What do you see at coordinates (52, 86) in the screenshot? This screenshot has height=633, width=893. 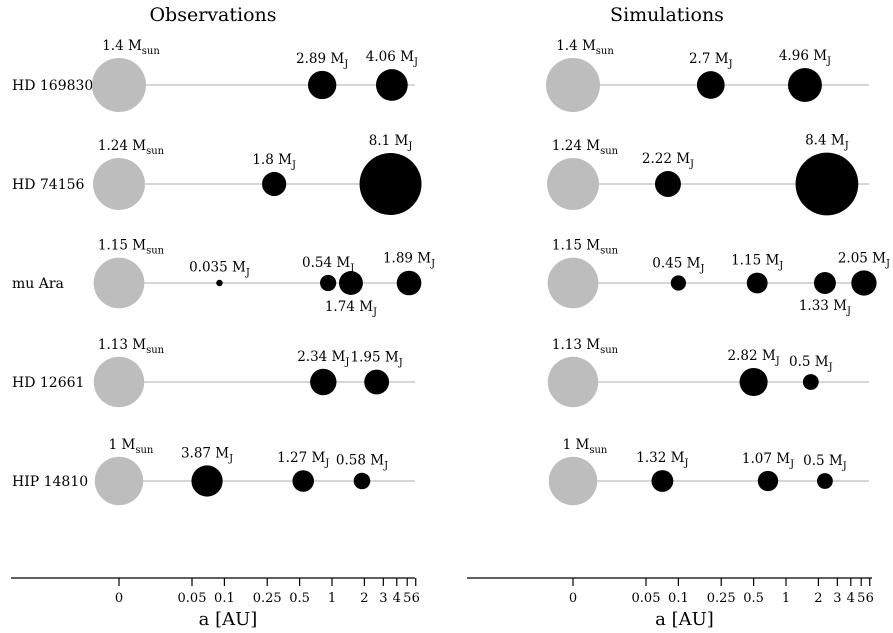 I see `system-name: HD 169830` at bounding box center [52, 86].